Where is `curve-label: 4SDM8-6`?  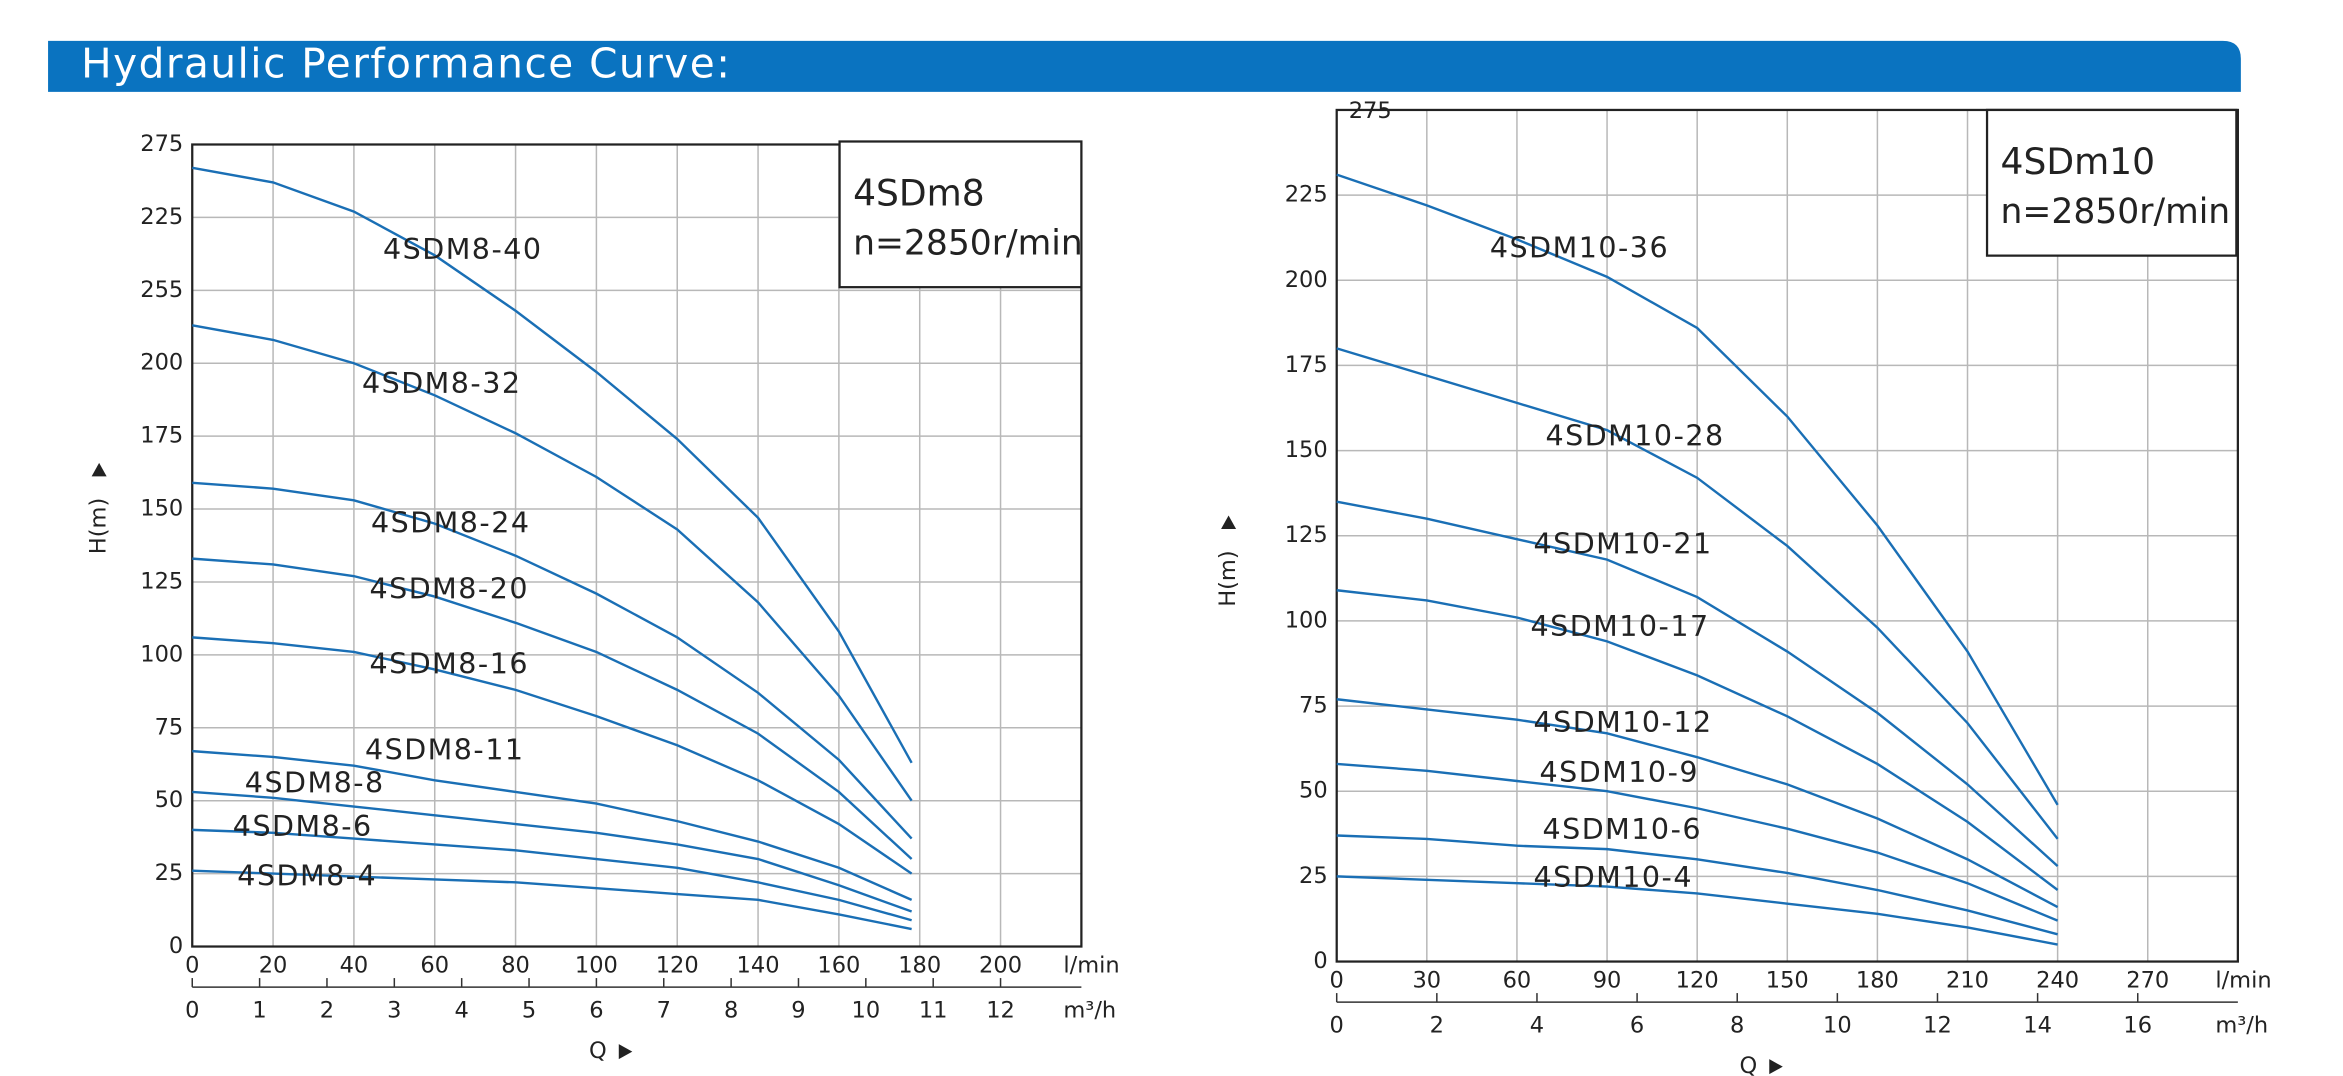
curve-label: 4SDM8-6 is located at coordinates (303, 826).